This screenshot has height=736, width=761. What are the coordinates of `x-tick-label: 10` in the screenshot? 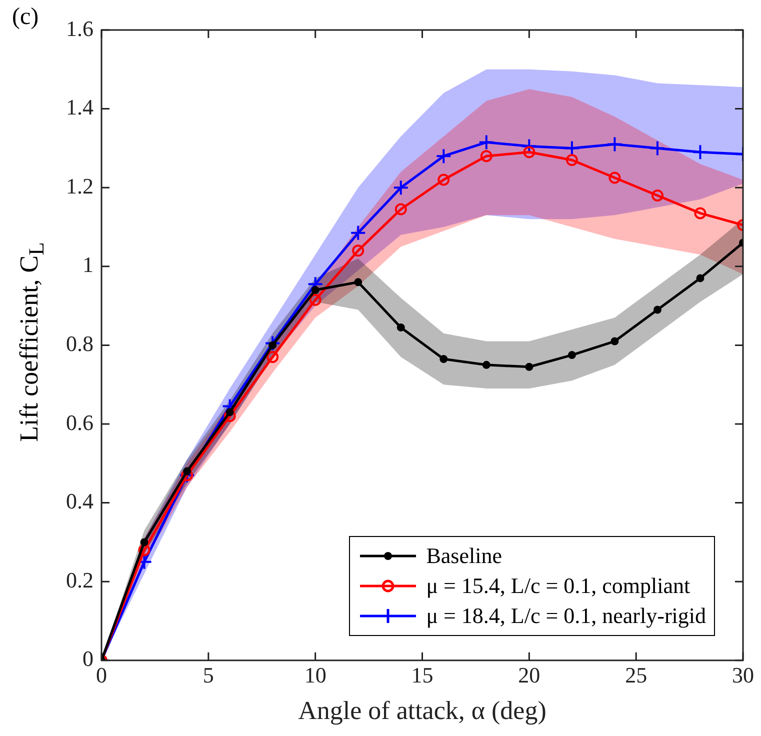 It's located at (315, 675).